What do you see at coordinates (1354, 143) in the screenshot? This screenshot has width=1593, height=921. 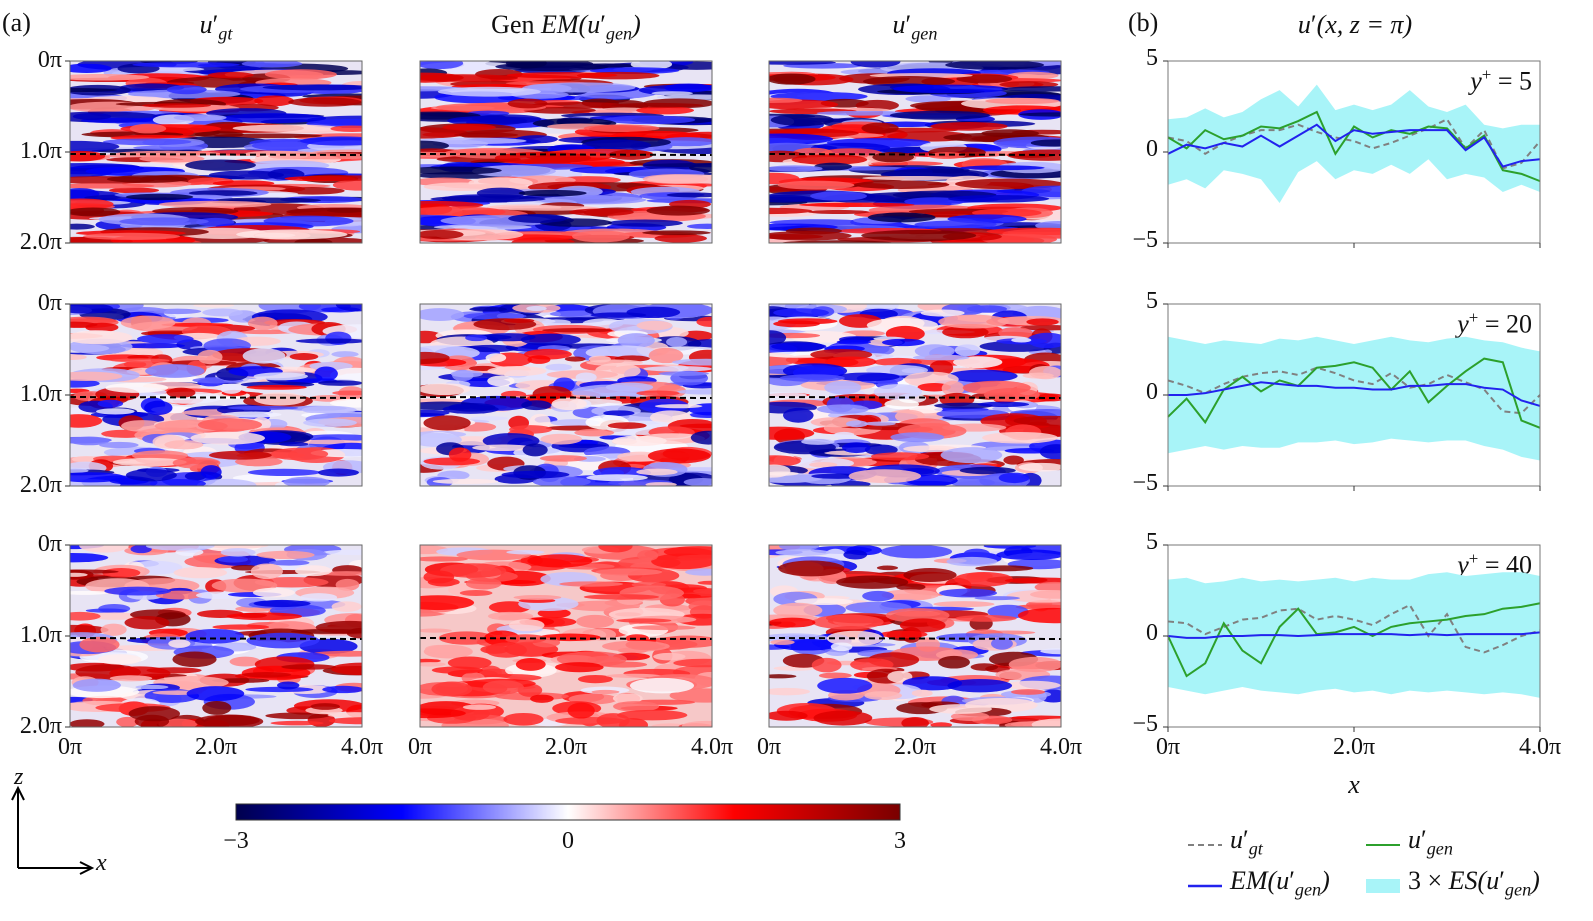 I see `gt-series-line` at bounding box center [1354, 143].